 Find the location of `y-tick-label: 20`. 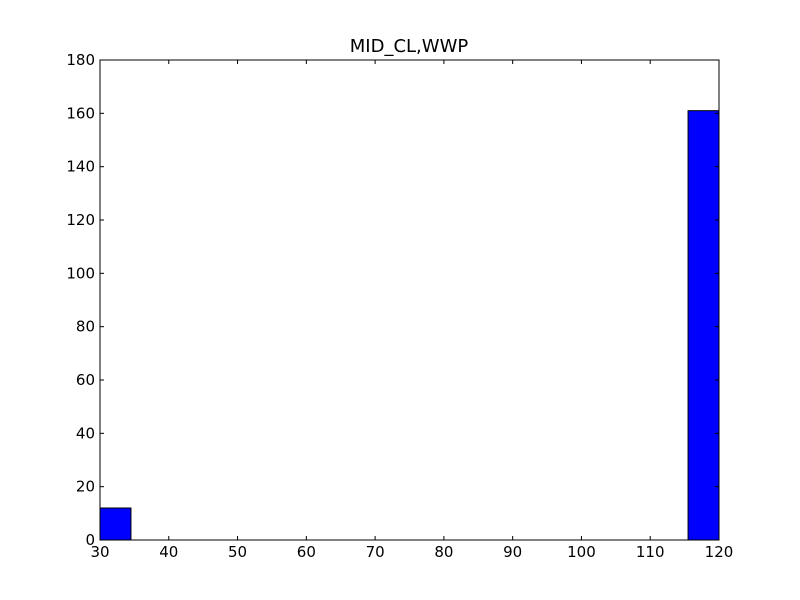

y-tick-label: 20 is located at coordinates (85, 487).